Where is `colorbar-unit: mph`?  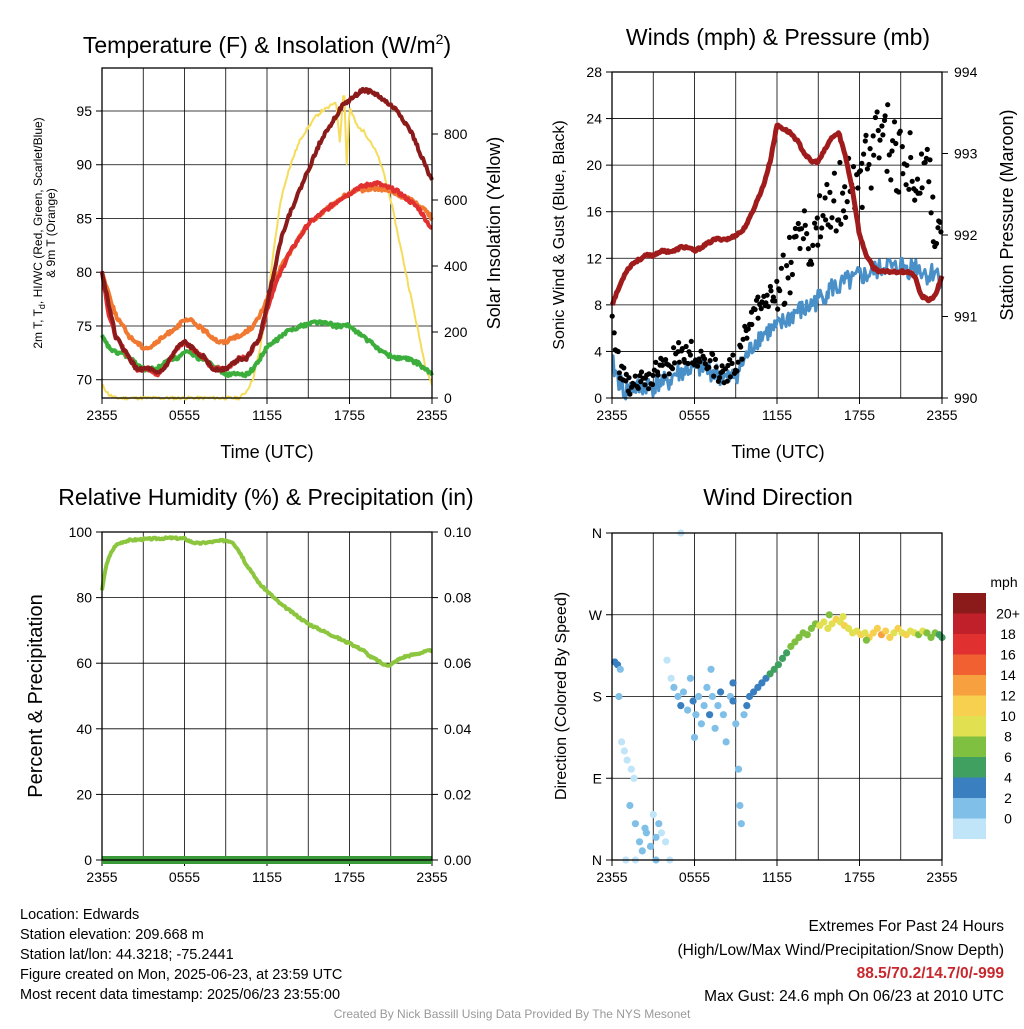
colorbar-unit: mph is located at coordinates (1003, 582).